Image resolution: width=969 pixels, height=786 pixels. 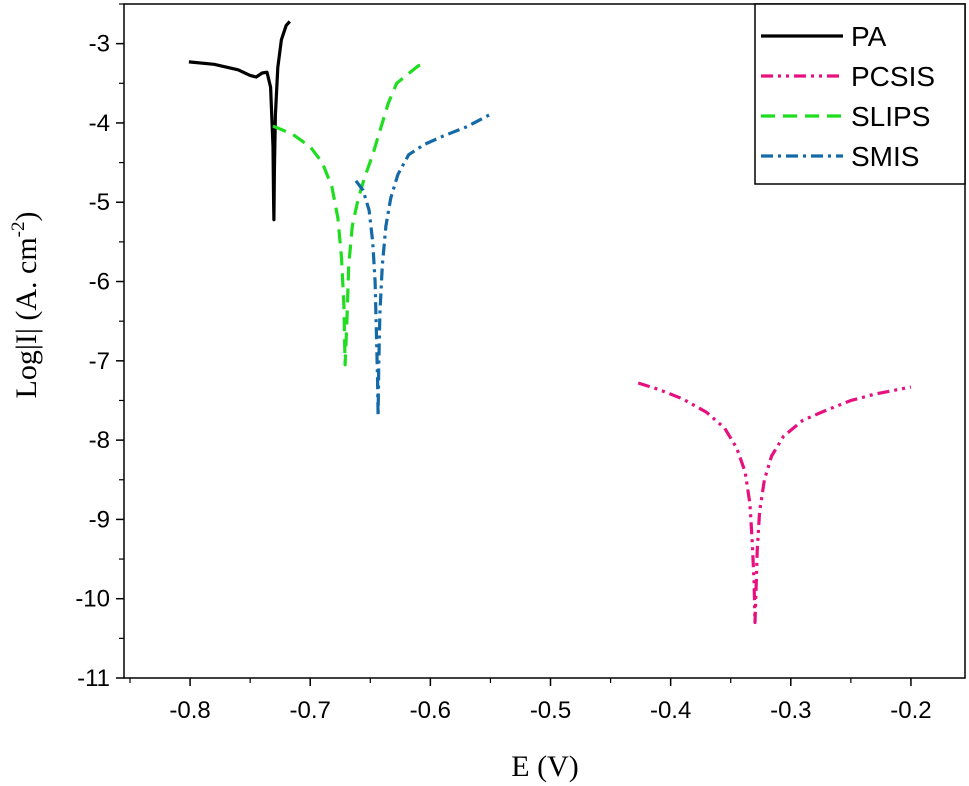 I want to click on y-tick-label: -6, so click(x=99, y=282).